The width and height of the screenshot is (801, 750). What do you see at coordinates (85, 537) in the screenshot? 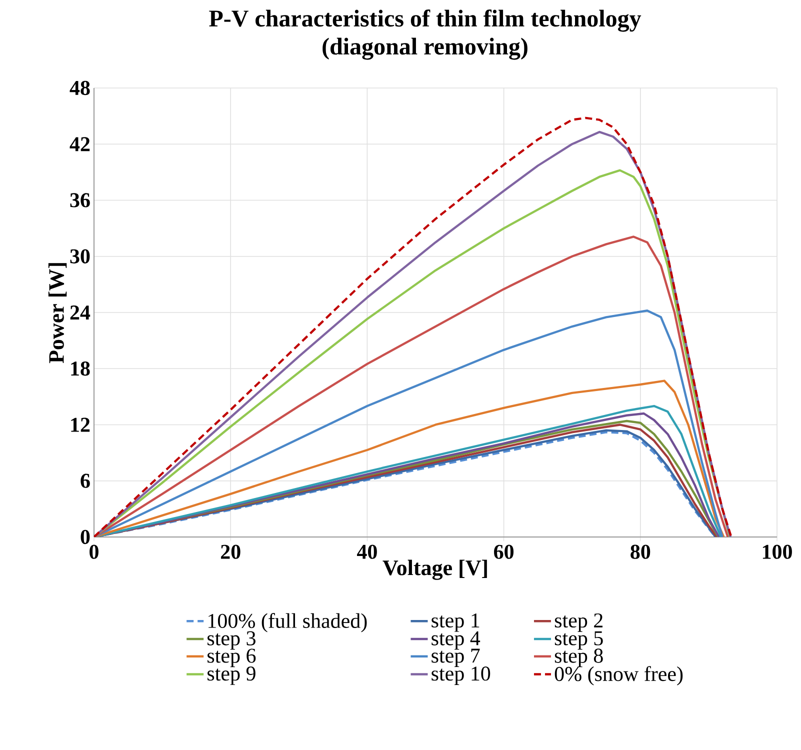
I see `y-tick-label: 0` at bounding box center [85, 537].